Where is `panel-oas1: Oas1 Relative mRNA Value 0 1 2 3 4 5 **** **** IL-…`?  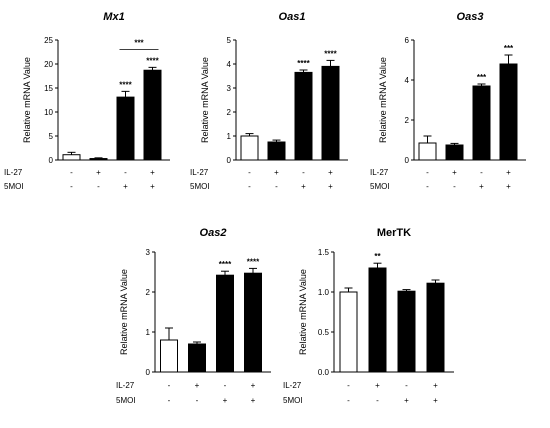
panel-oas1: Oas1 Relative mRNA Value 0 1 2 3 4 5 **** **** IL-… is located at coordinates (269, 101).